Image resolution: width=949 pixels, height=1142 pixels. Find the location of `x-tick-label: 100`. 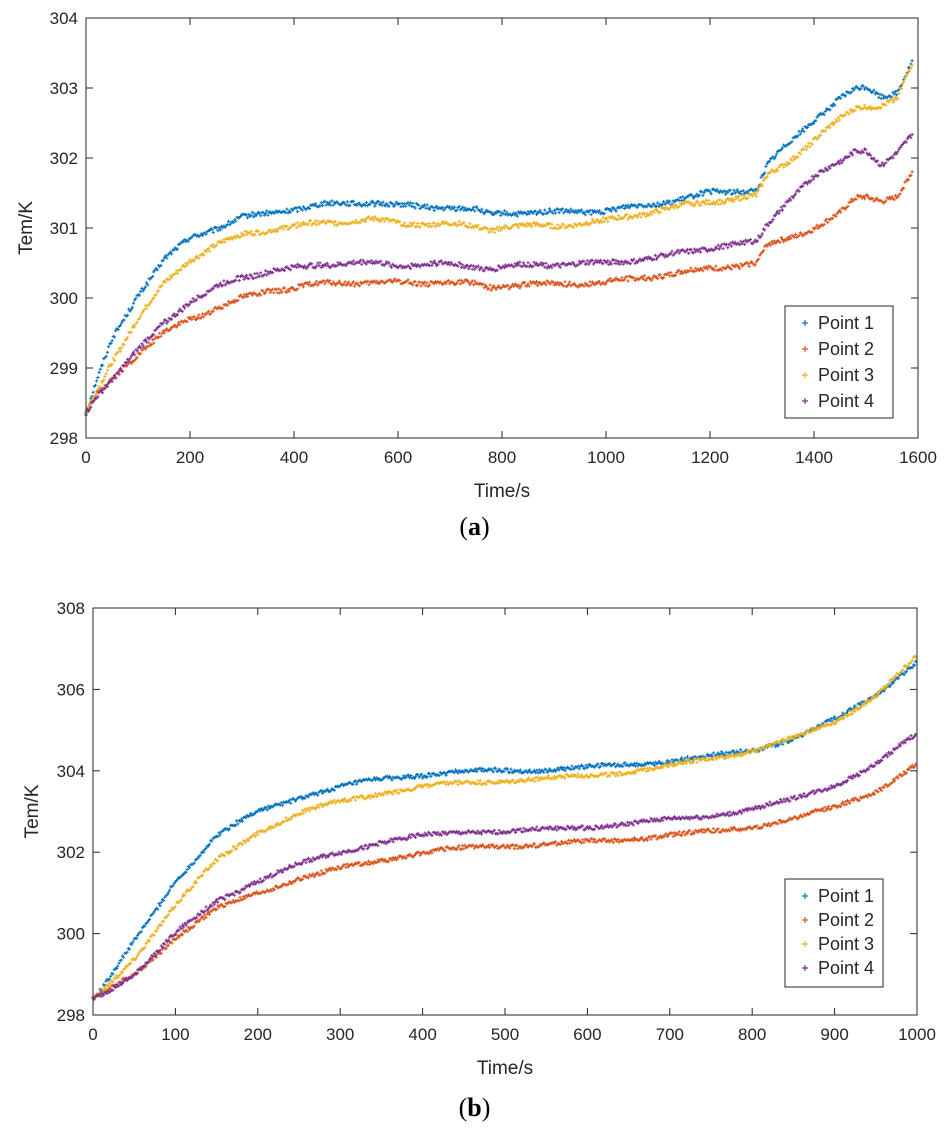

x-tick-label: 100 is located at coordinates (175, 1034).